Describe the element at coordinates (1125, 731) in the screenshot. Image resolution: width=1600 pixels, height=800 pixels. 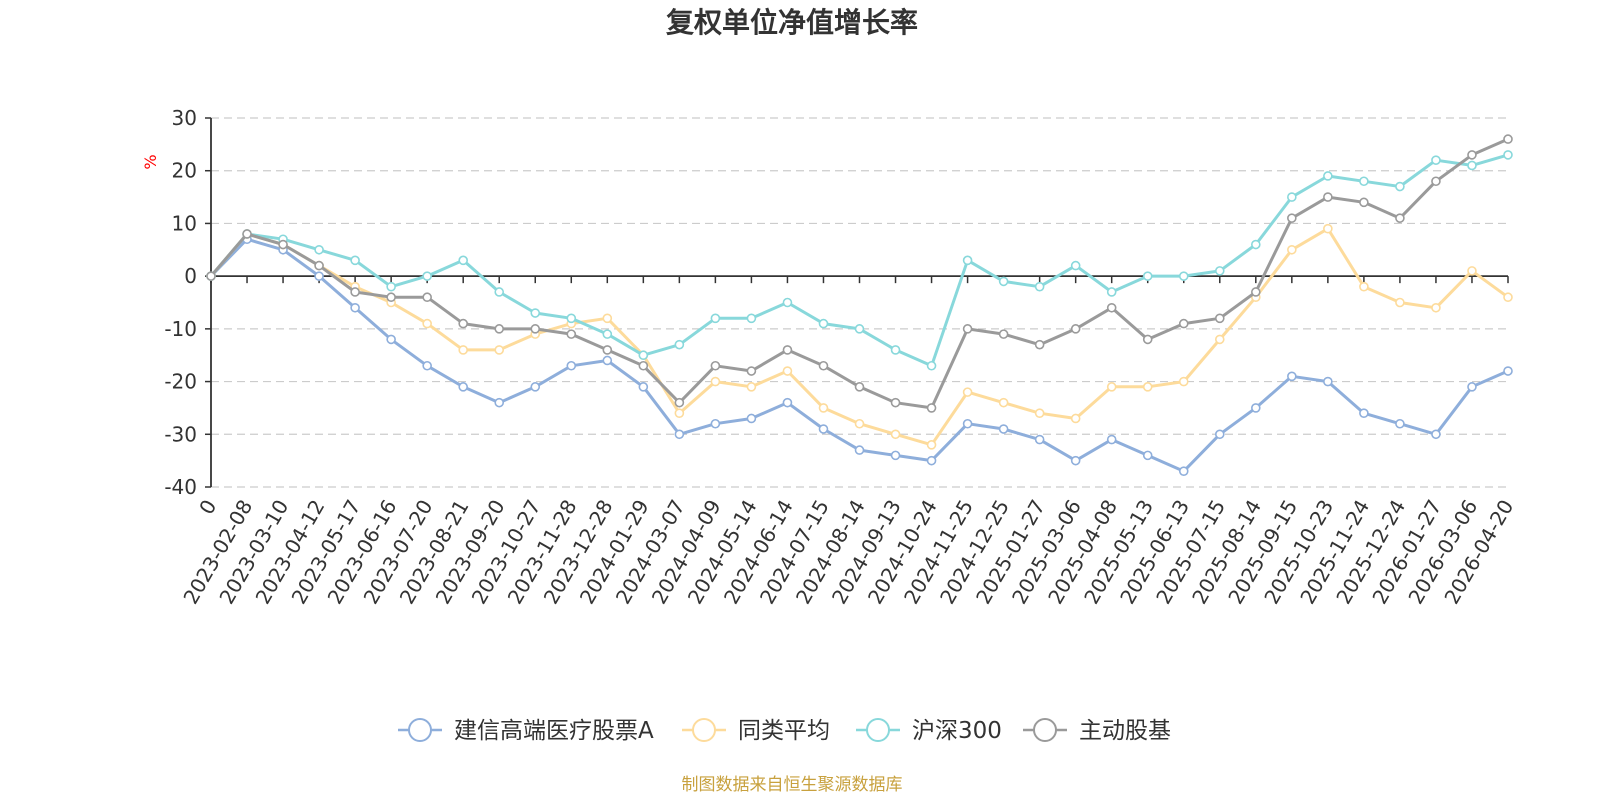
I see `legend-label: 主动股基` at that location.